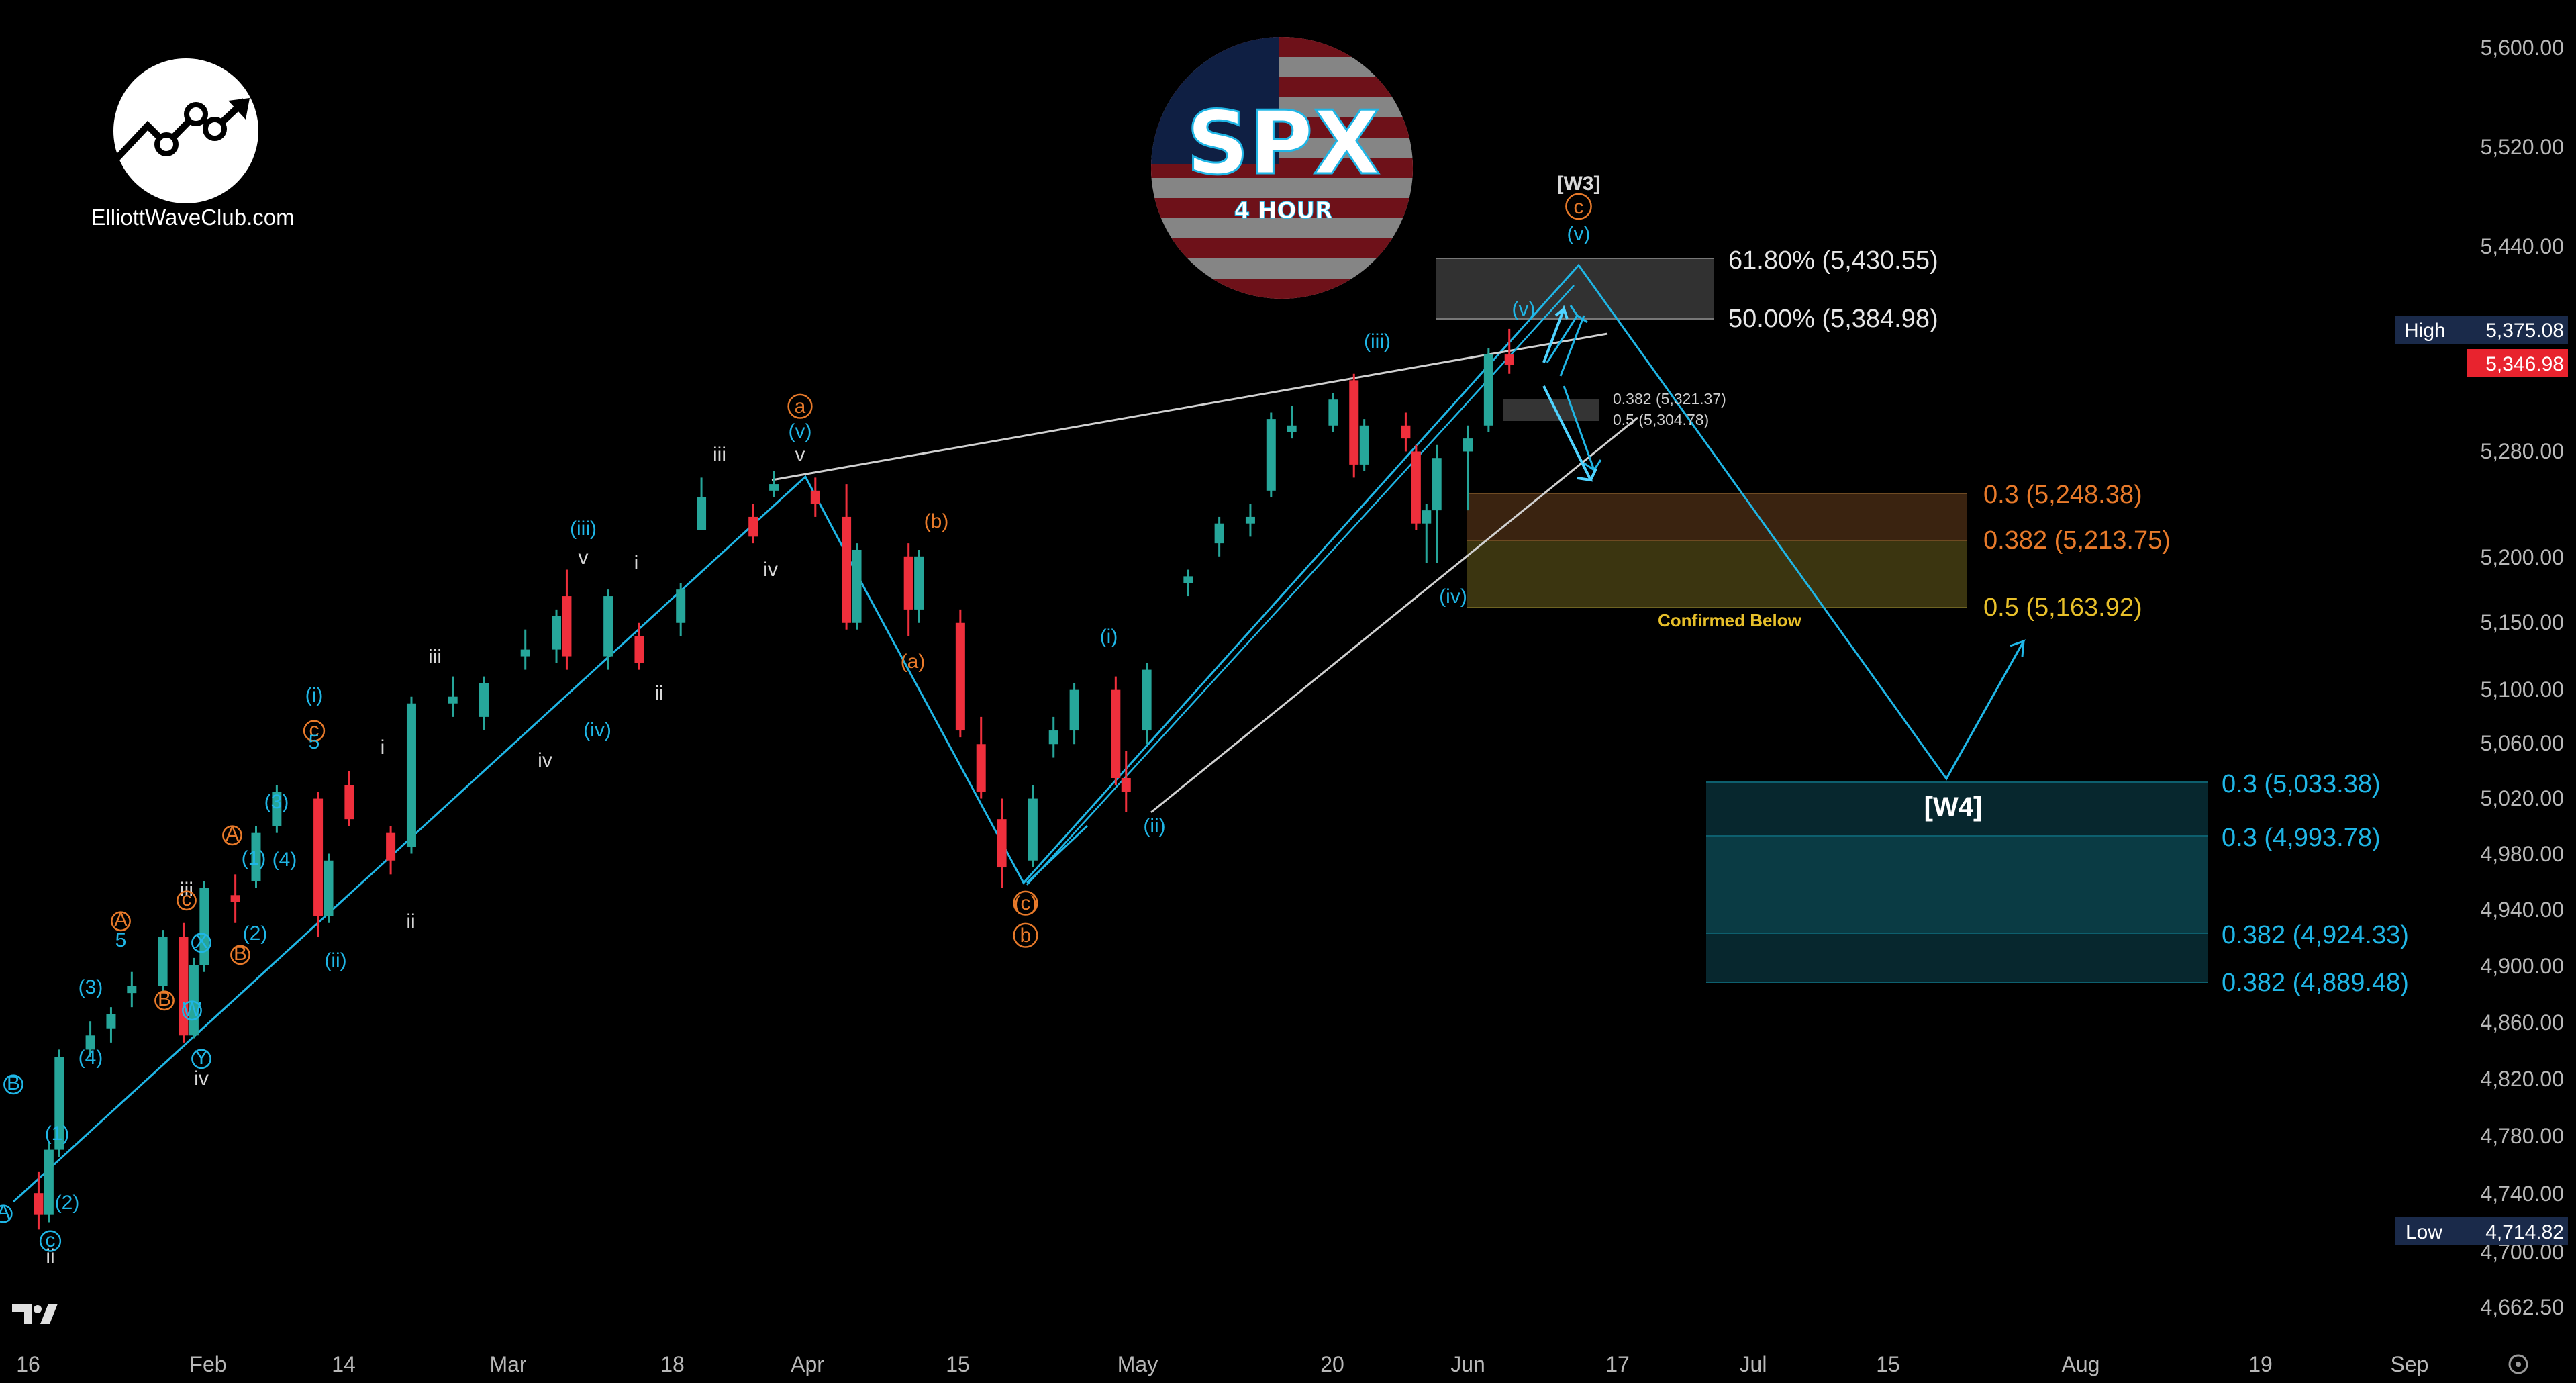 The image size is (2576, 1383). Describe the element at coordinates (1953, 807) in the screenshot. I see `w4-label: [W4]` at that location.